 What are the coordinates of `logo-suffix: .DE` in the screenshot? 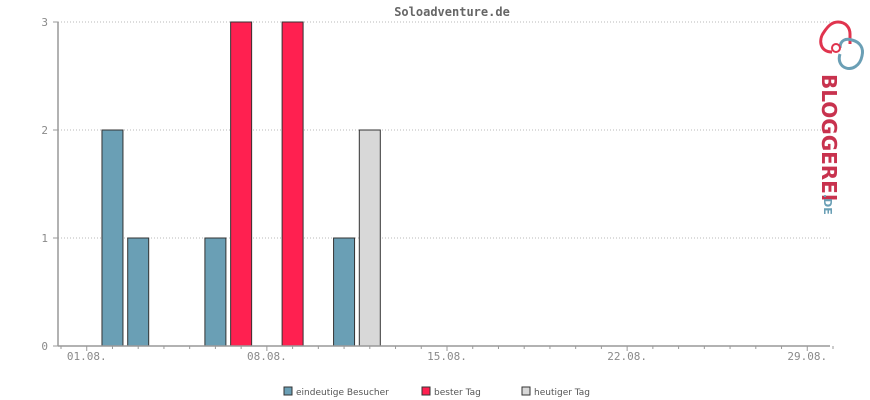 It's located at (827, 204).